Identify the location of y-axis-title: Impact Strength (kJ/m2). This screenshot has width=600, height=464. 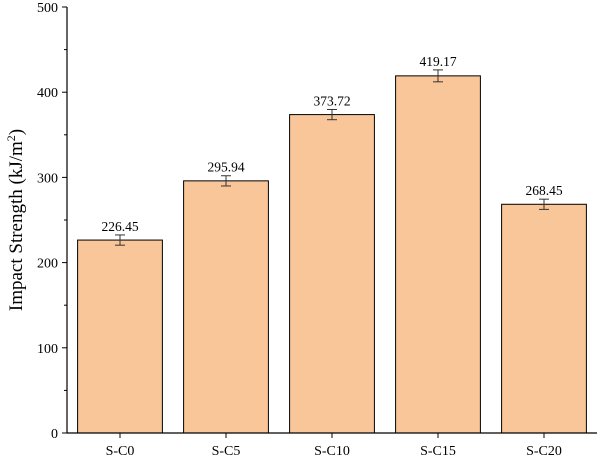
(15, 220).